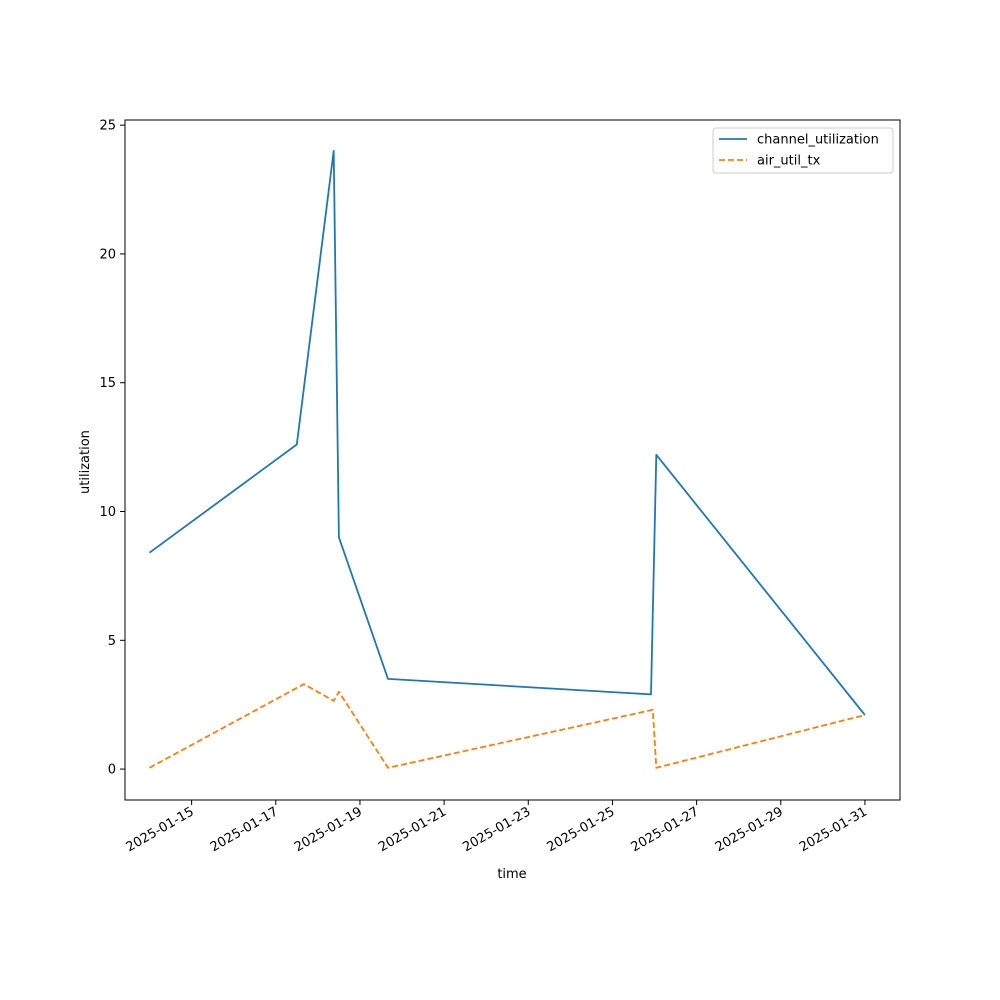 The width and height of the screenshot is (1000, 1000). I want to click on y-tick-label: 5, so click(112, 641).